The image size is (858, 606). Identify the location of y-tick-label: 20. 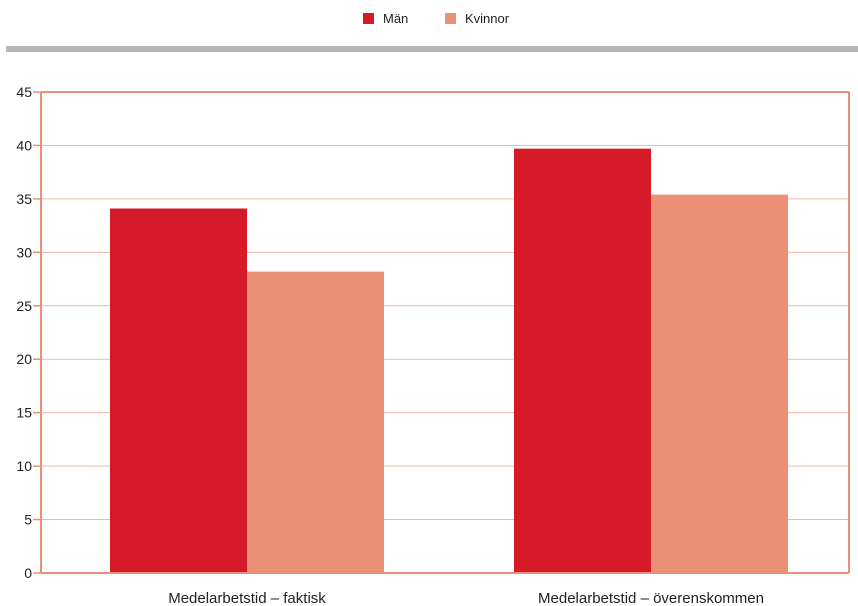
(24, 359).